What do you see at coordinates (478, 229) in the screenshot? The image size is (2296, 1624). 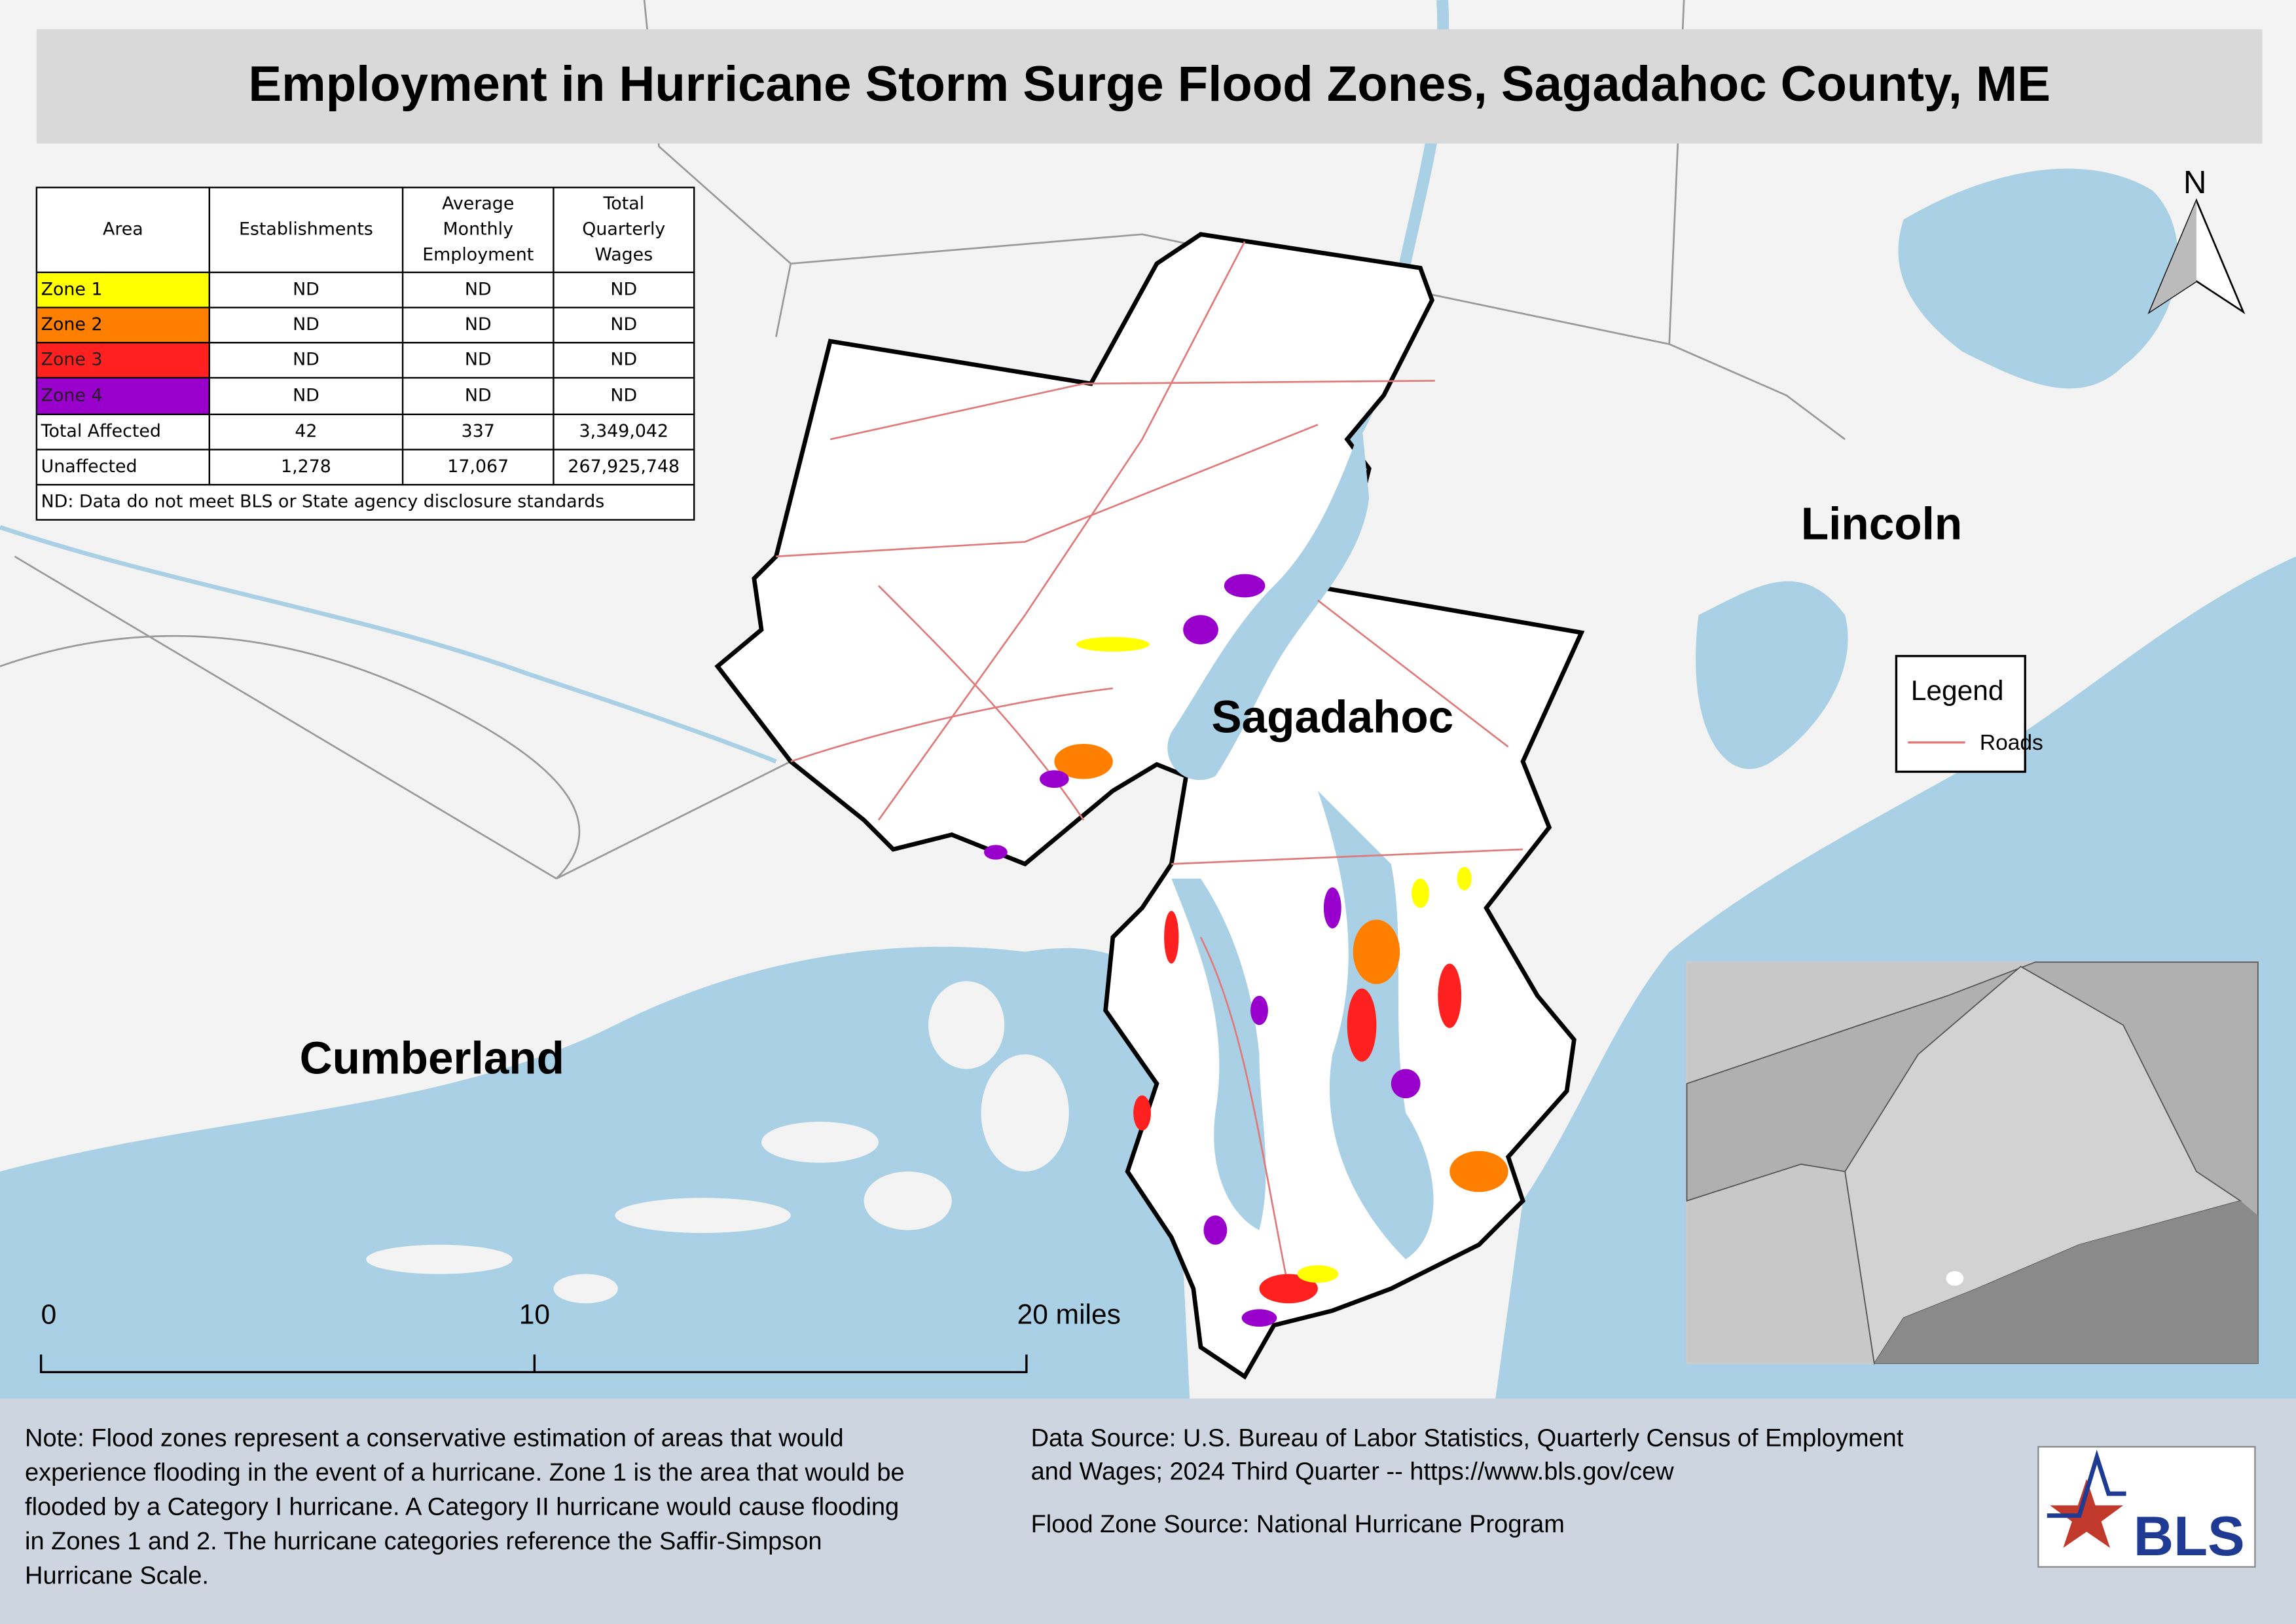 I see `table-header: Monthly` at bounding box center [478, 229].